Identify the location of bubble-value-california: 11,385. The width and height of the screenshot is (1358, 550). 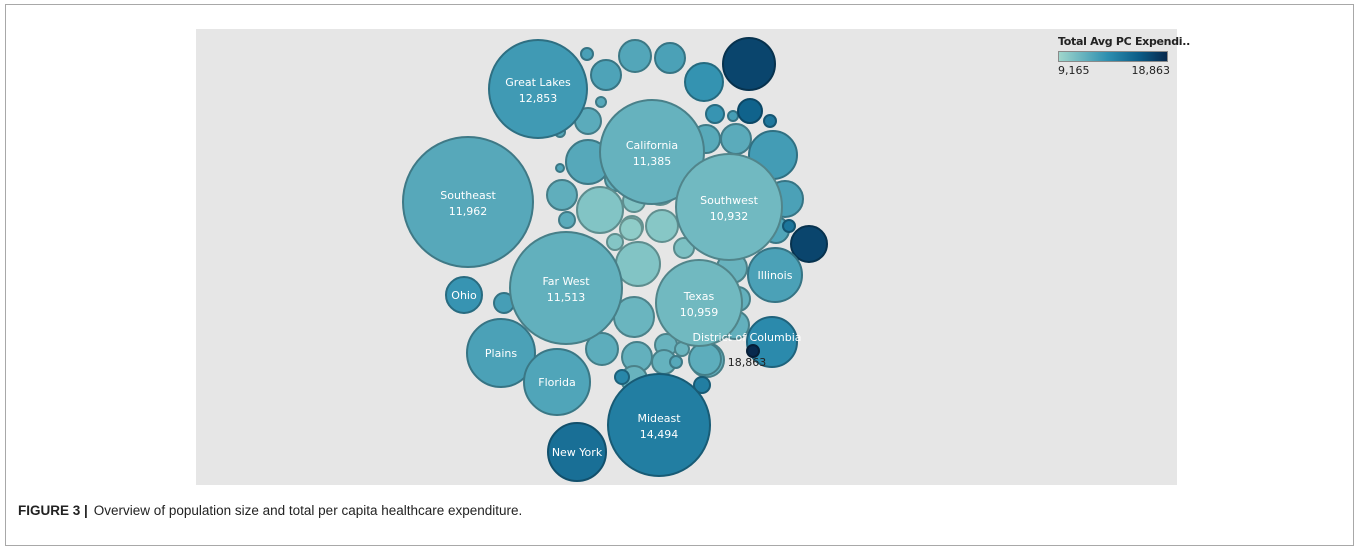
(652, 161).